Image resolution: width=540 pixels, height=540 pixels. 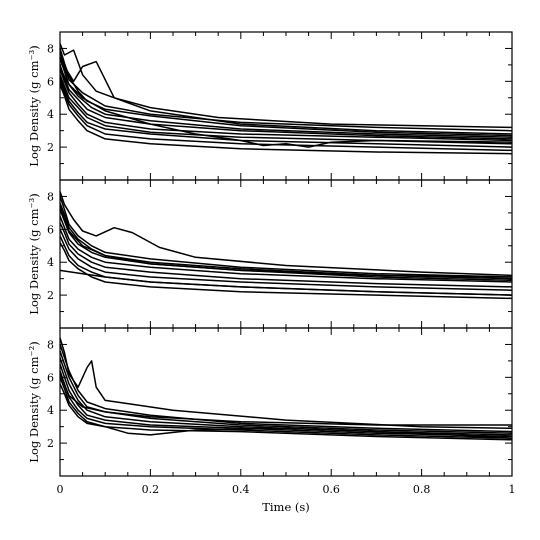 What do you see at coordinates (50, 295) in the screenshot?
I see `y-tick-label-middle-2: 2` at bounding box center [50, 295].